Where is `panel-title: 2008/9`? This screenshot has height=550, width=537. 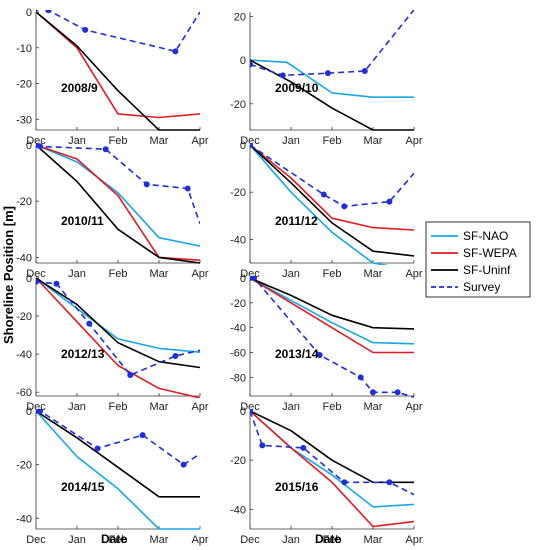 panel-title: 2008/9 is located at coordinates (79, 88).